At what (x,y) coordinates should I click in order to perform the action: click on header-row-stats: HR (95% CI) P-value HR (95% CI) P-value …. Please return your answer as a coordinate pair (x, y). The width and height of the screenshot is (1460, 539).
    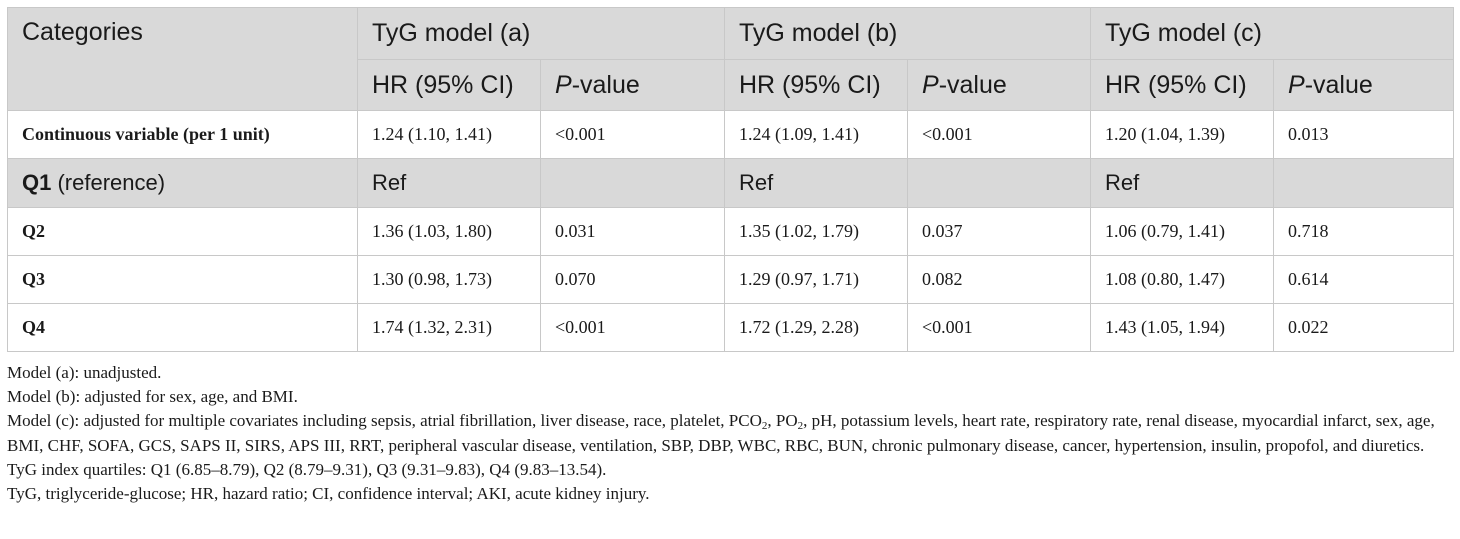
    Looking at the image, I should click on (731, 85).